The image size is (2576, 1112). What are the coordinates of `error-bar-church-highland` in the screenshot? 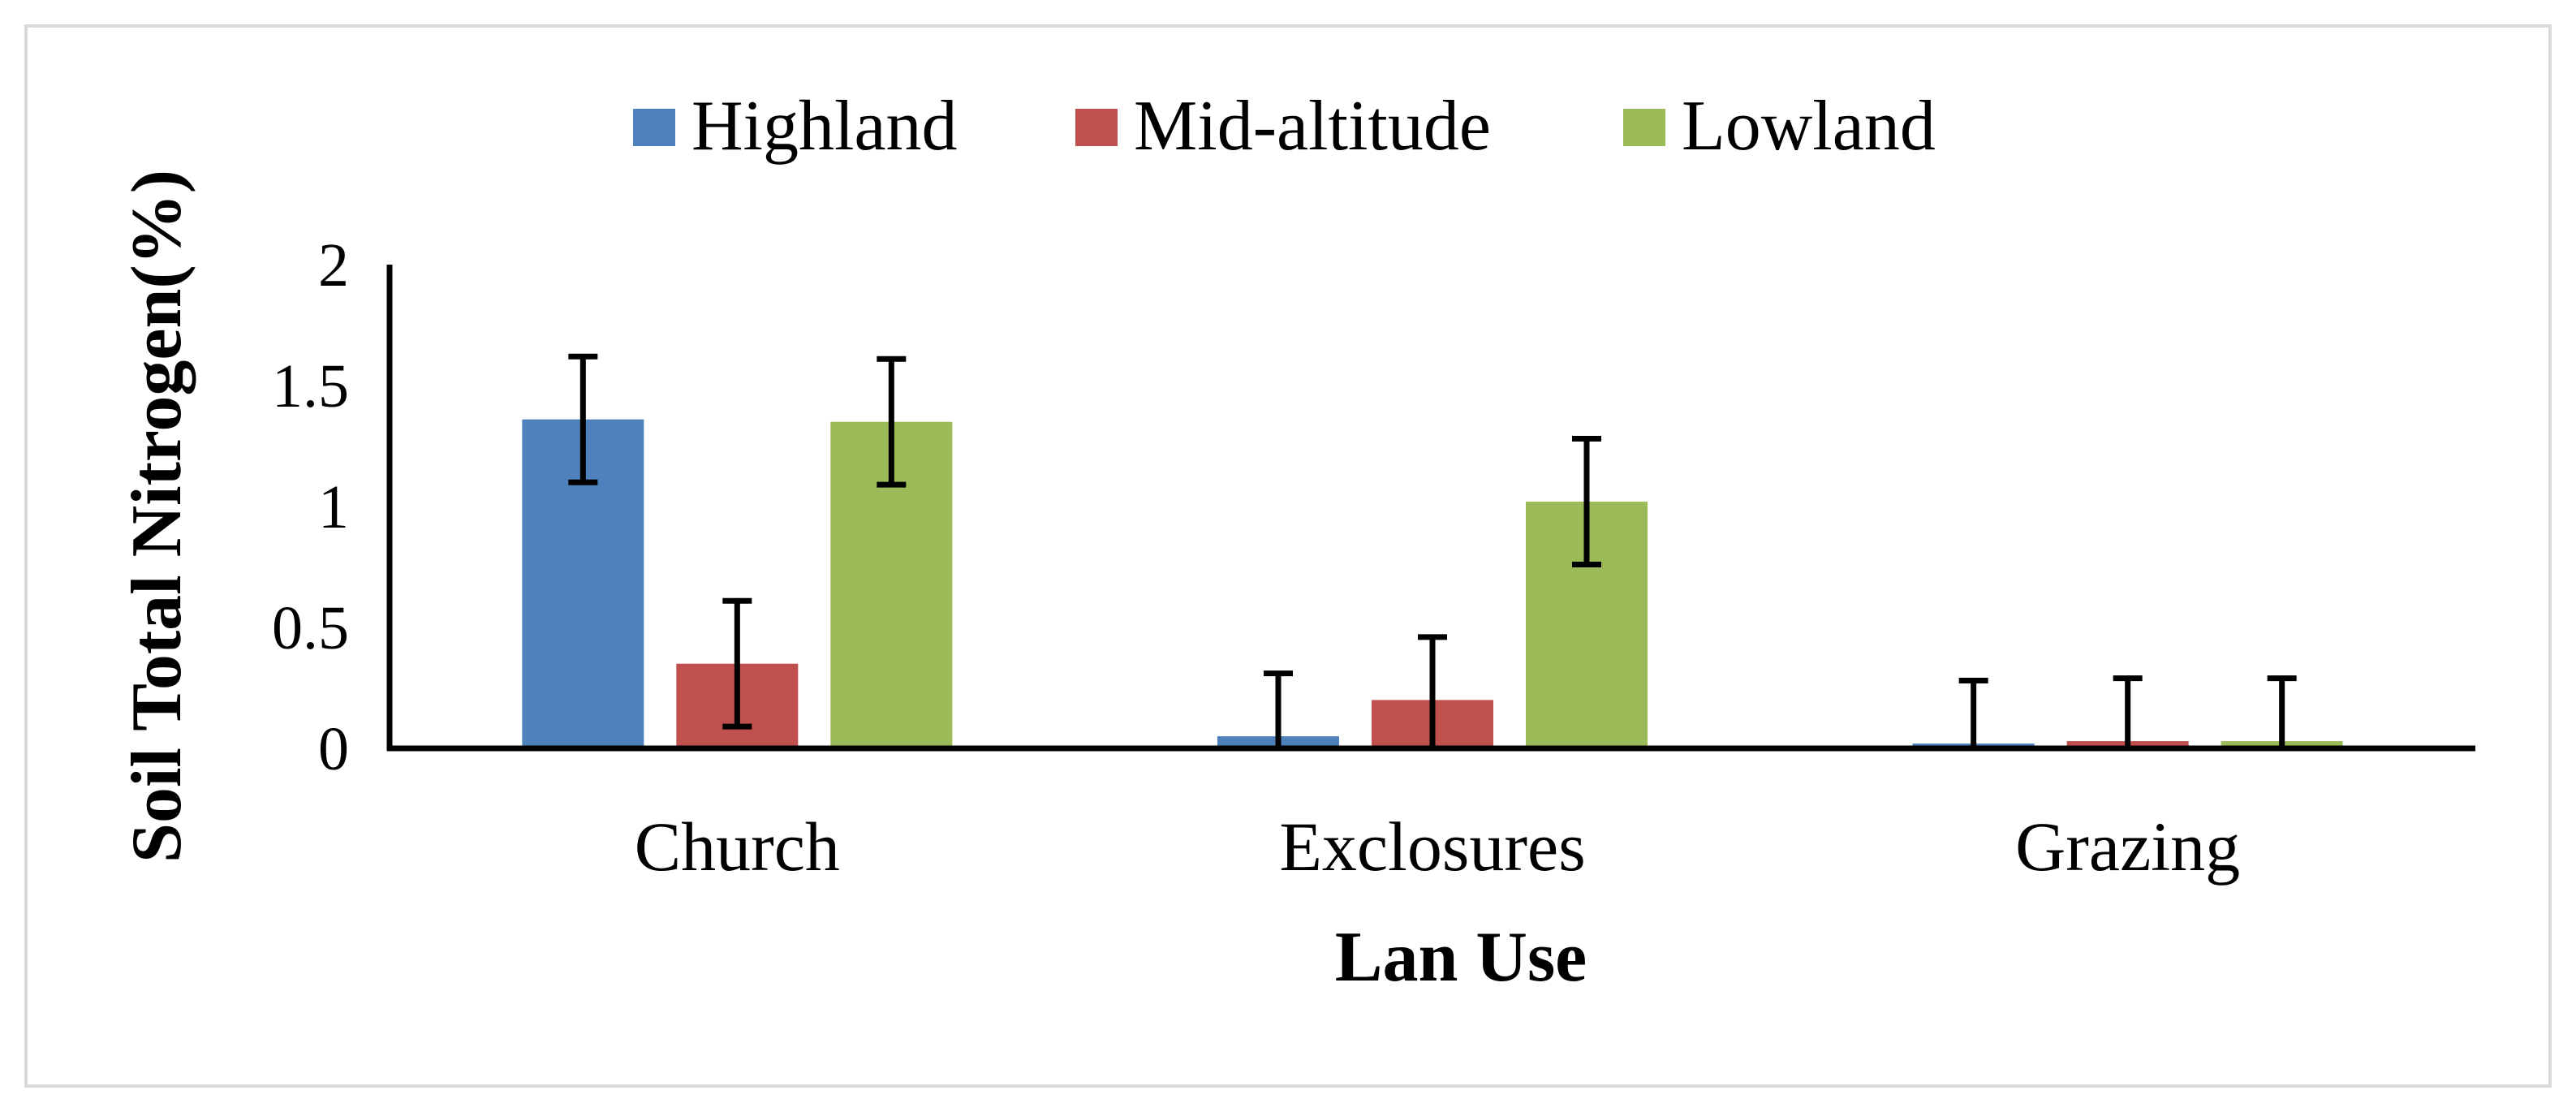 It's located at (583, 419).